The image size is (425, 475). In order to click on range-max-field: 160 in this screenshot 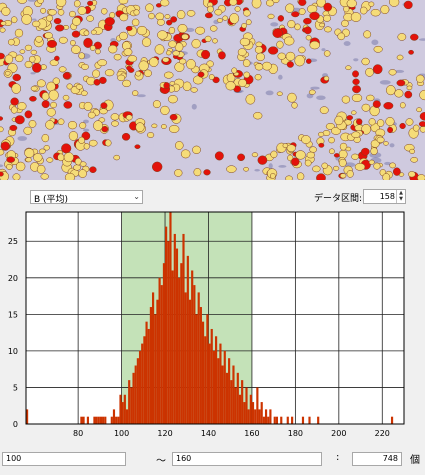, I will do `click(247, 459)`.